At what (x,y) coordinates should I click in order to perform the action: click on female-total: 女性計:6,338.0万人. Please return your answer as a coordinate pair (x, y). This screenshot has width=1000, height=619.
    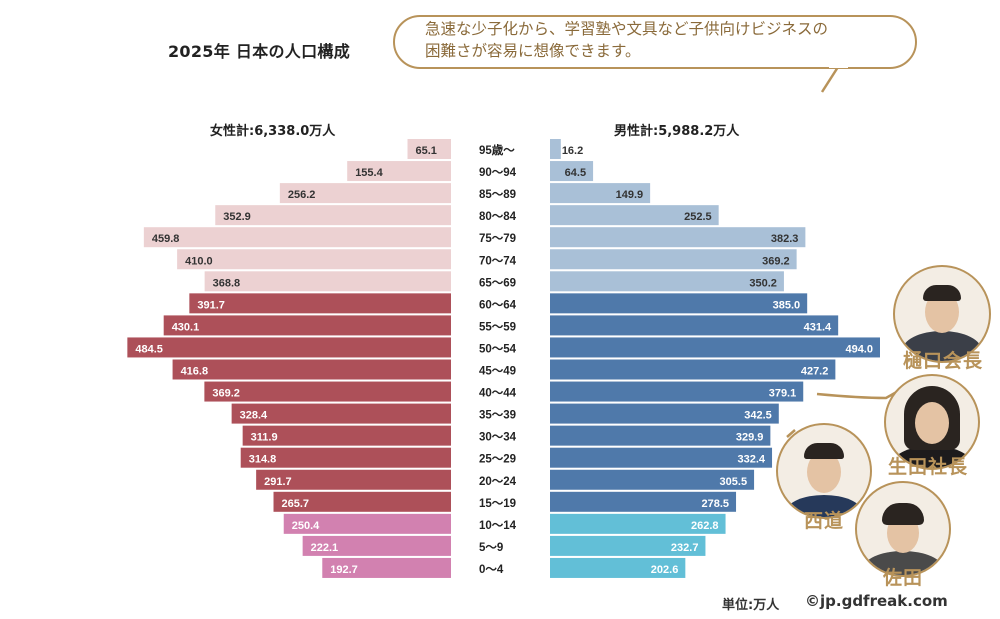
    Looking at the image, I should click on (273, 131).